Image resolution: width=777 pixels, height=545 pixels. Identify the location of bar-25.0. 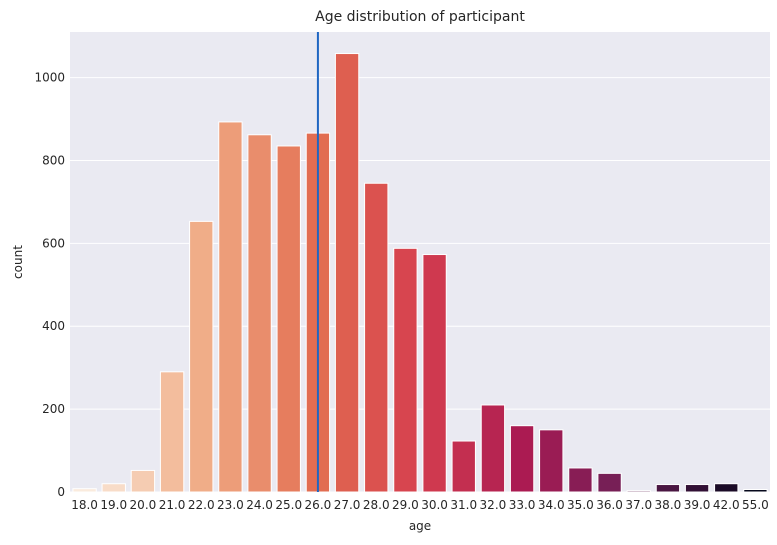
(288, 319).